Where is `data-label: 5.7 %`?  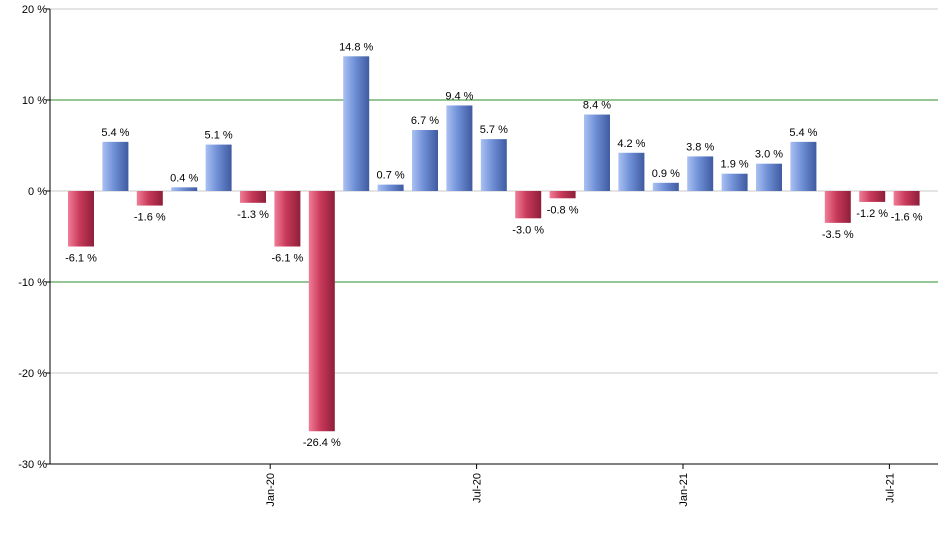 data-label: 5.7 % is located at coordinates (494, 130).